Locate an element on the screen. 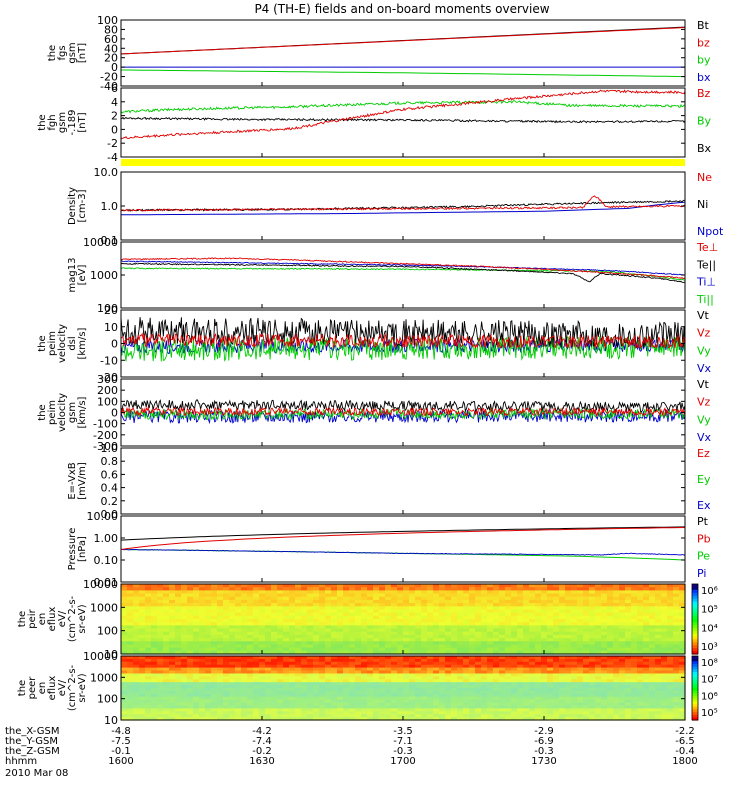 The width and height of the screenshot is (750, 800). x-axis-value: -2.9 is located at coordinates (544, 731).